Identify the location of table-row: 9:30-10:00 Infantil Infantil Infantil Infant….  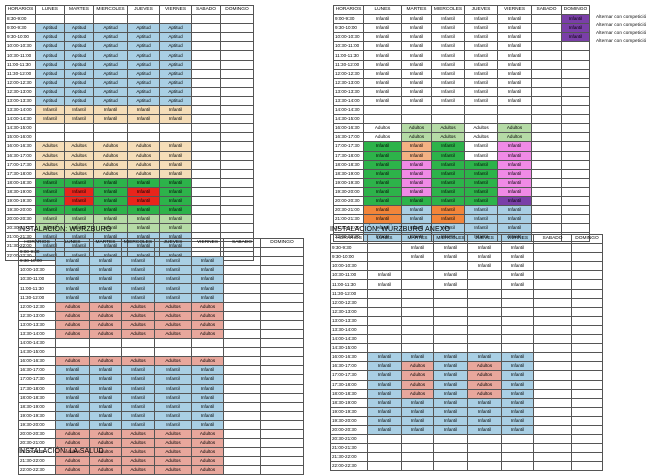
(466, 257).